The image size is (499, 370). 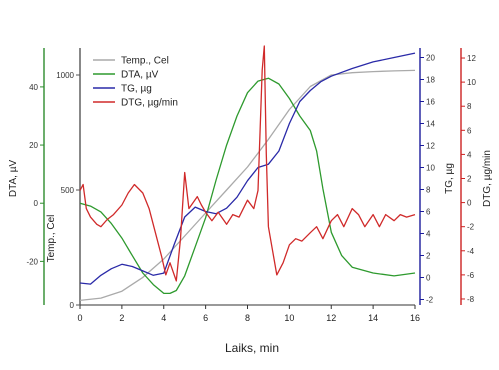 I want to click on x-tick-label: 6, so click(x=205, y=318).